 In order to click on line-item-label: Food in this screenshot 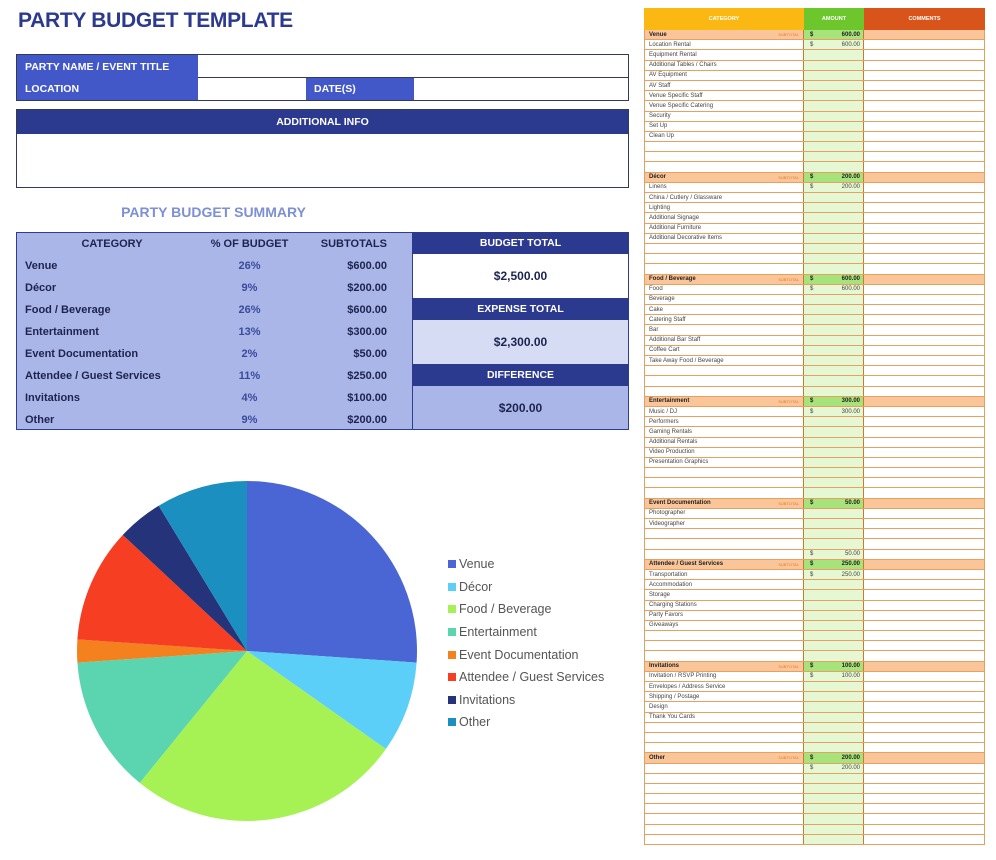, I will do `click(724, 289)`.